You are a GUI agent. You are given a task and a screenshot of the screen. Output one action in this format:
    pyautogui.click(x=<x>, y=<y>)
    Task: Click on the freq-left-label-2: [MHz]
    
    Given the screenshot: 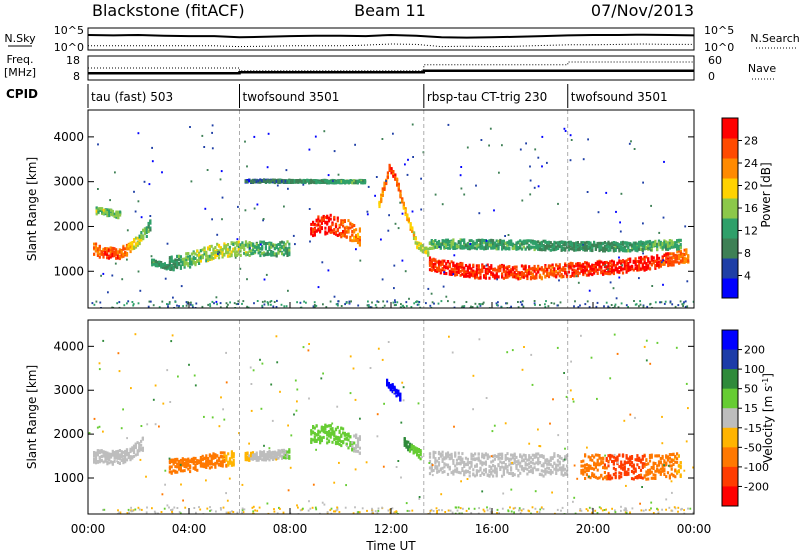 What is the action you would take?
    pyautogui.click(x=20, y=72)
    